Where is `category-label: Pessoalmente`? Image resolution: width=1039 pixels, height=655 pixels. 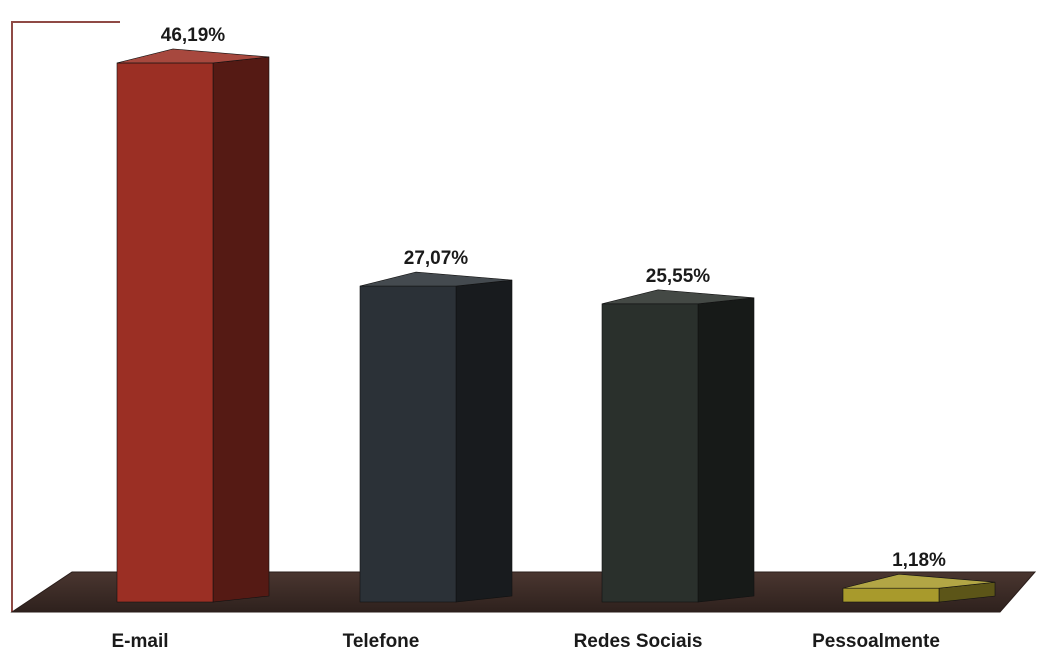
category-label: Pessoalmente is located at coordinates (876, 641).